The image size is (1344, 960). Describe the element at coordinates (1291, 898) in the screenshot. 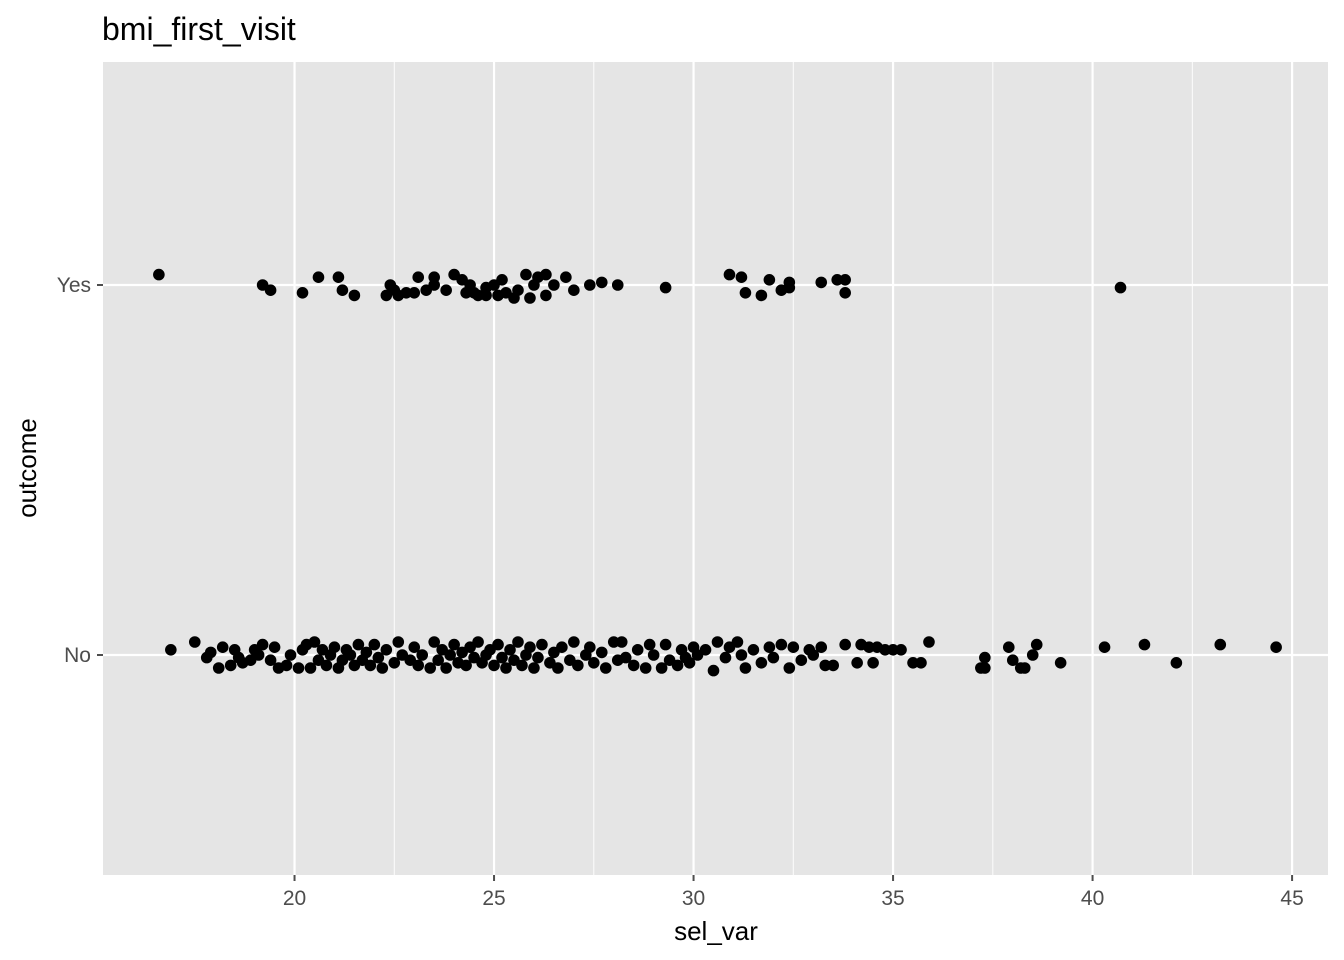

I see `x-tick-label: 45` at that location.